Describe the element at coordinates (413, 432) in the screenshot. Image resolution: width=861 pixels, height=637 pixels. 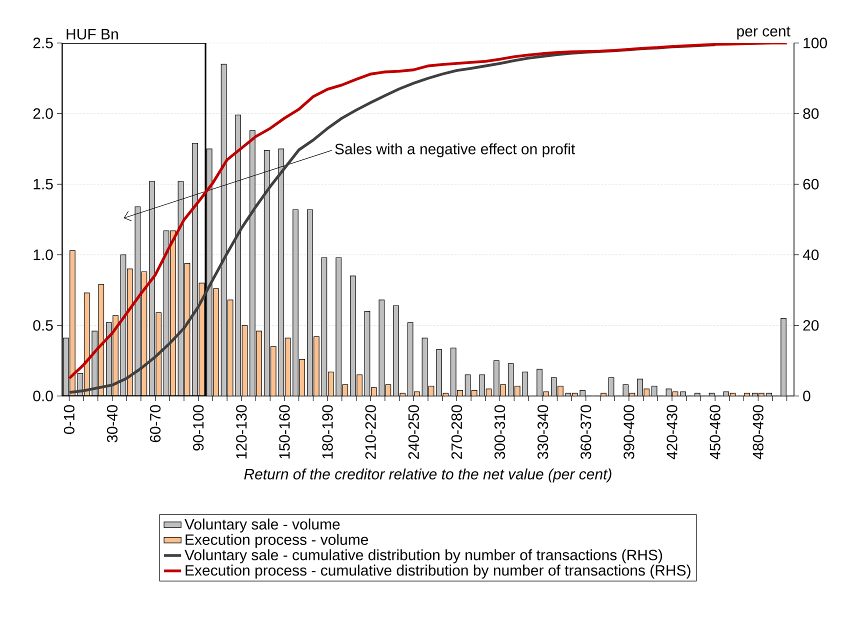
I see `x-tick-label: 240-250` at that location.